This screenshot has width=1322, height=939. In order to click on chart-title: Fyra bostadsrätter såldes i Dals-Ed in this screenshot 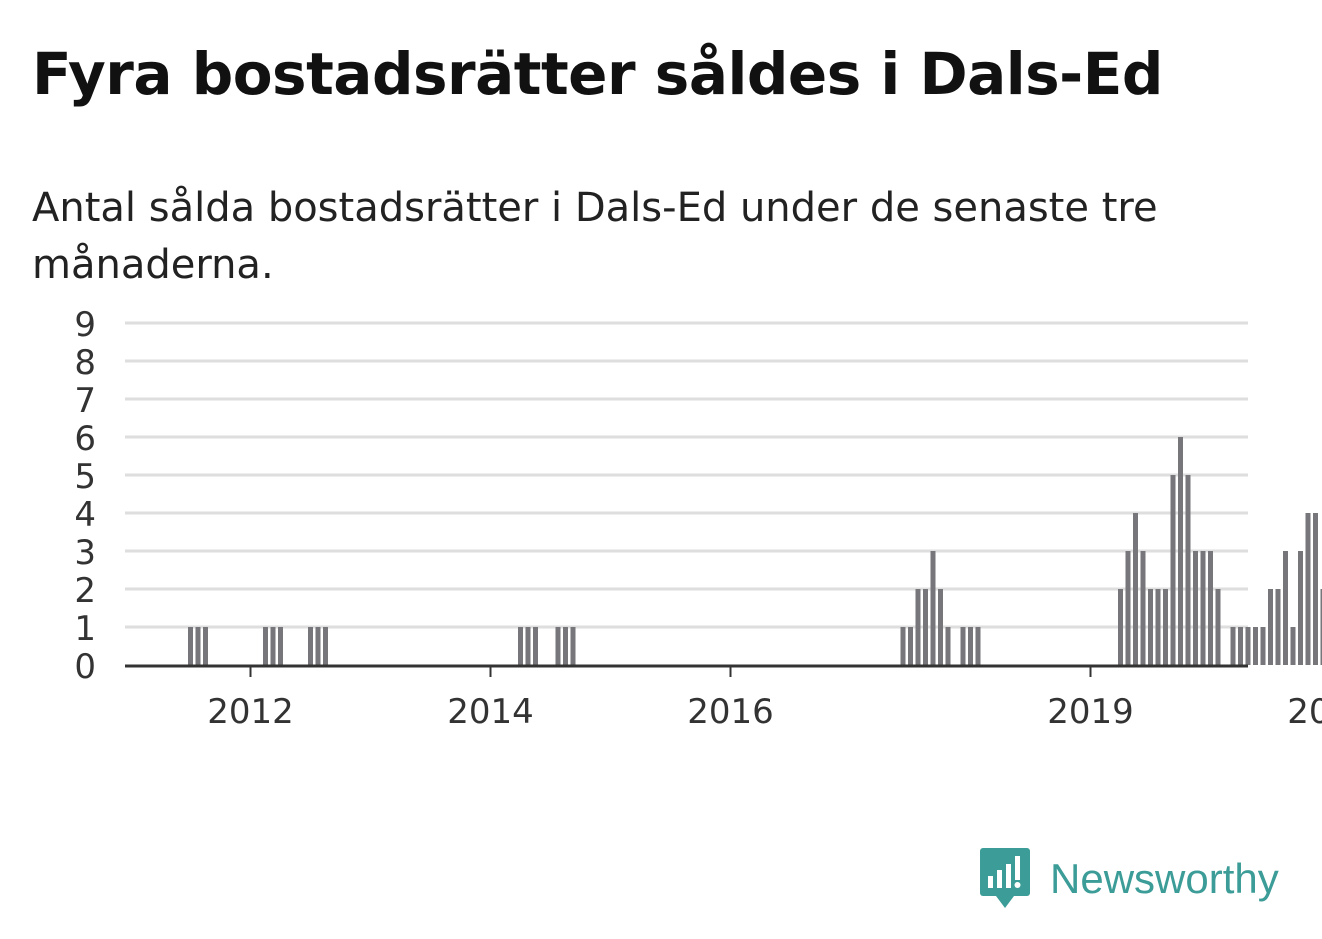, I will do `click(597, 74)`.